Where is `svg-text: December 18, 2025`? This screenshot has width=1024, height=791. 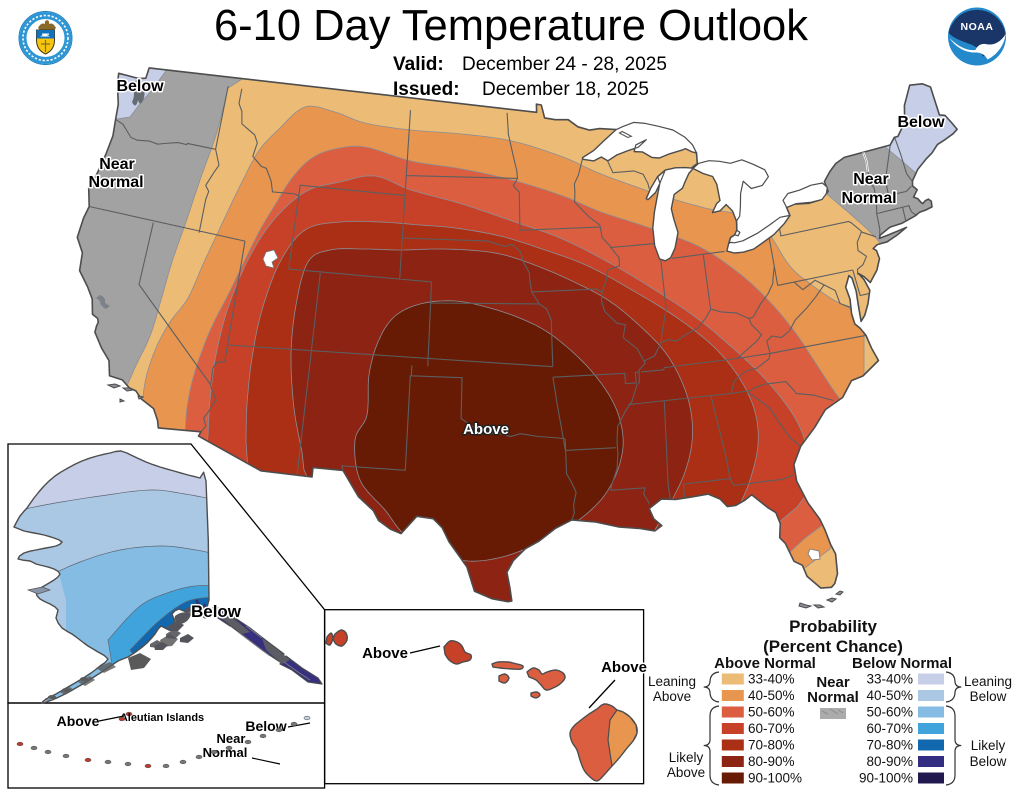 svg-text: December 18, 2025 is located at coordinates (565, 89).